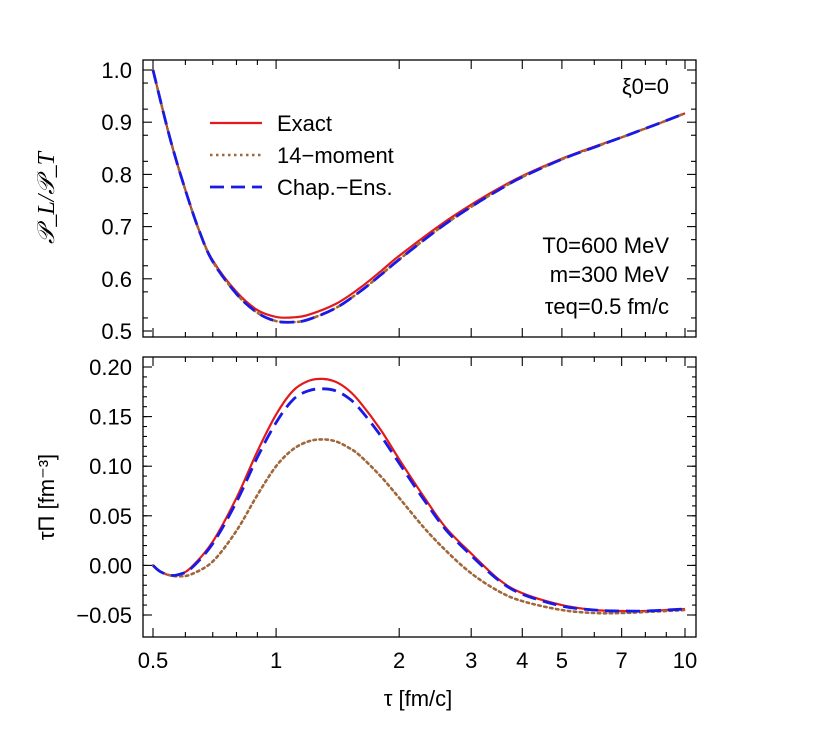 The height and width of the screenshot is (743, 830). I want to click on bottom-ytick-label: 0.00, so click(110, 565).